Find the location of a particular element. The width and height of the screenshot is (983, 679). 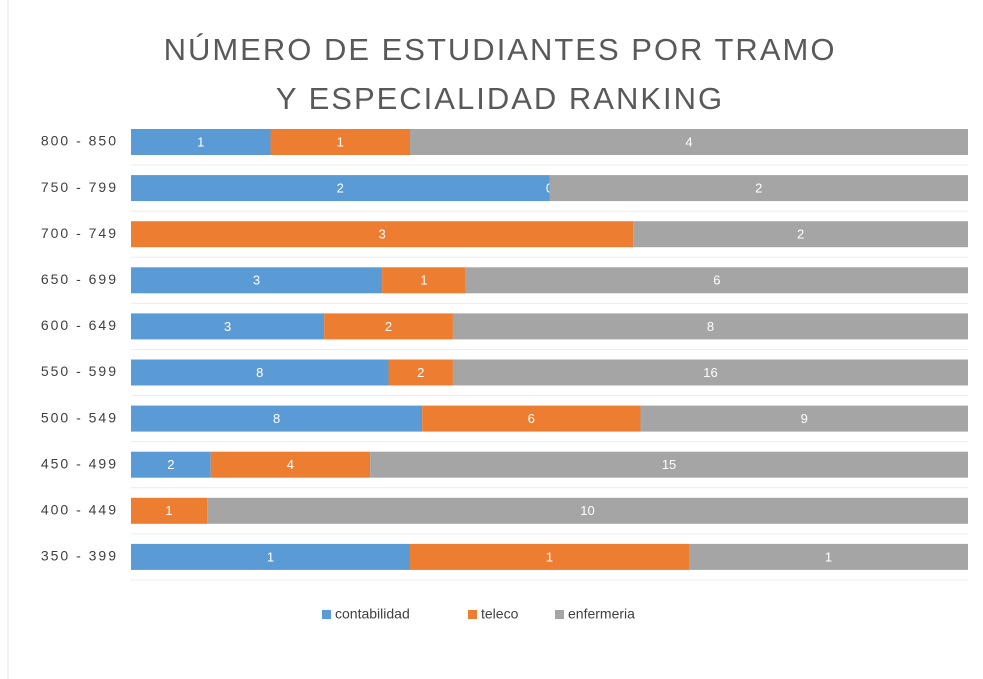

data-label: 10 is located at coordinates (587, 510).